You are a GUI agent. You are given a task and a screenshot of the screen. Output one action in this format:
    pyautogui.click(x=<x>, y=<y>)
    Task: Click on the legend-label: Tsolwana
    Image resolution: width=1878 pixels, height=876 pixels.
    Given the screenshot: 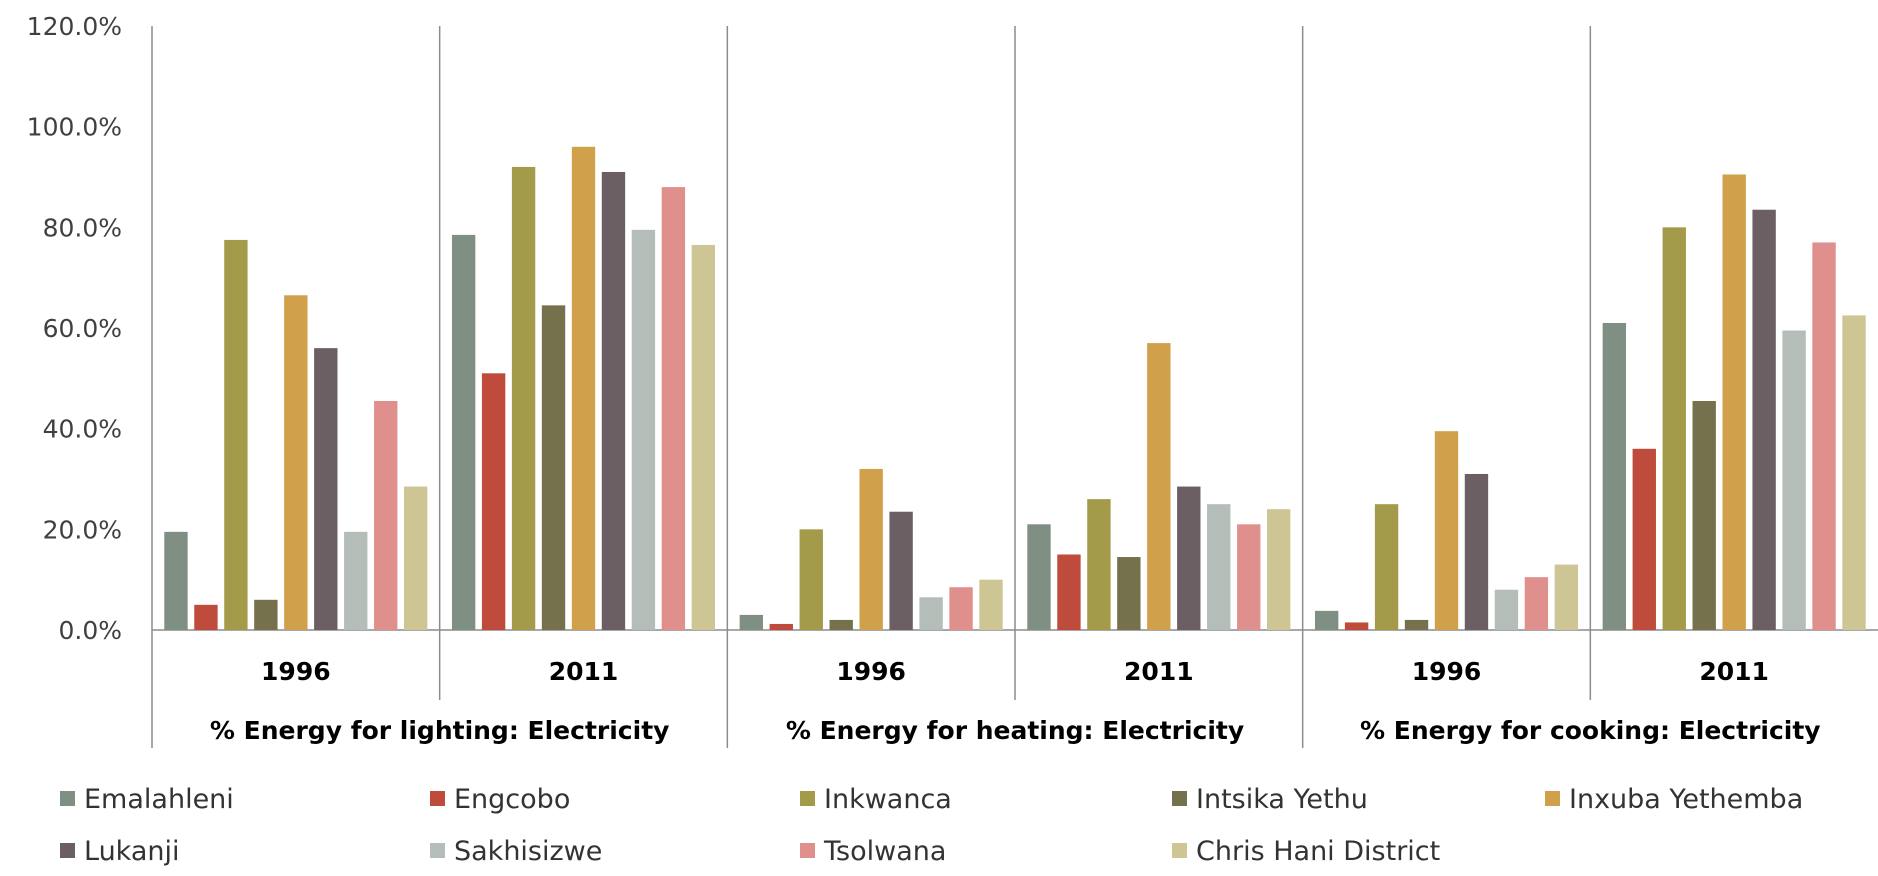 What is the action you would take?
    pyautogui.click(x=884, y=851)
    